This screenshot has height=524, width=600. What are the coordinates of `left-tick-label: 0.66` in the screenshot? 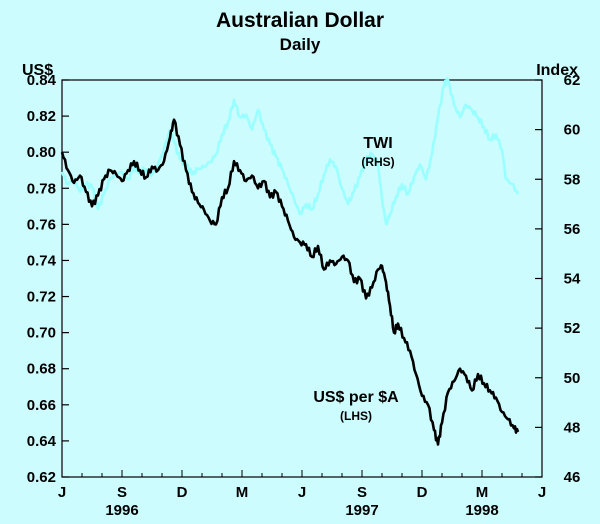 It's located at (41, 405).